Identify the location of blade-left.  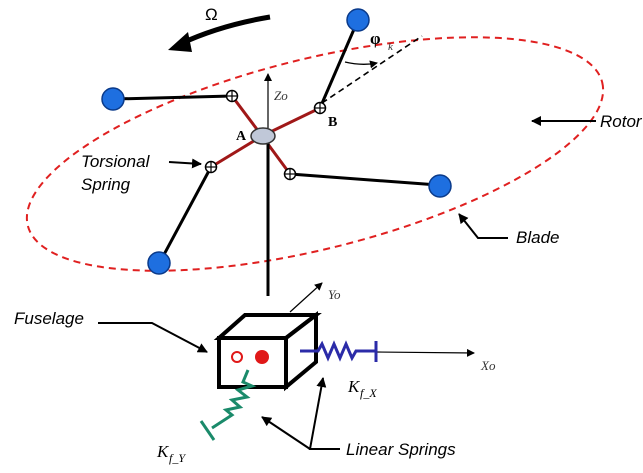
(173, 97).